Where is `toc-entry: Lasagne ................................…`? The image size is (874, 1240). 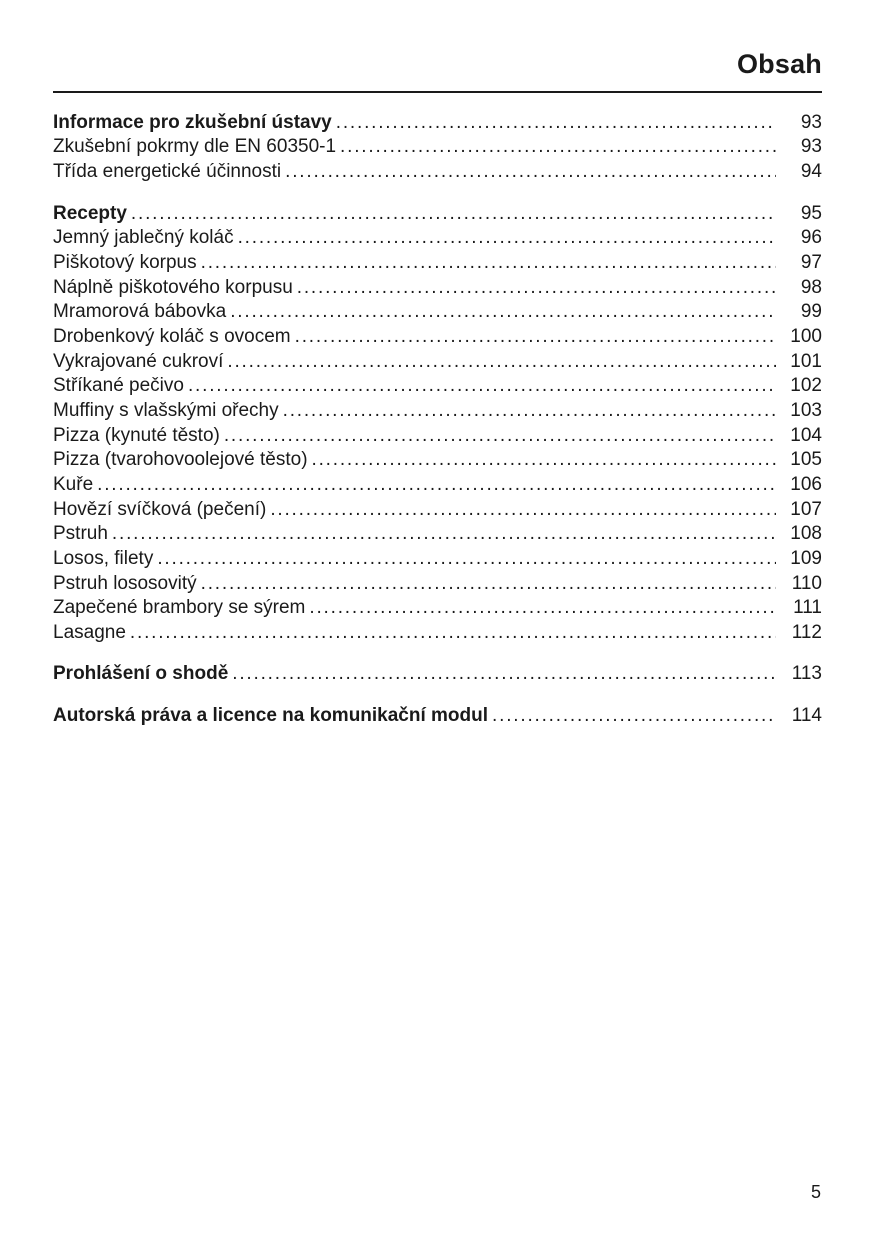
toc-entry: Lasagne ................................… is located at coordinates (437, 633).